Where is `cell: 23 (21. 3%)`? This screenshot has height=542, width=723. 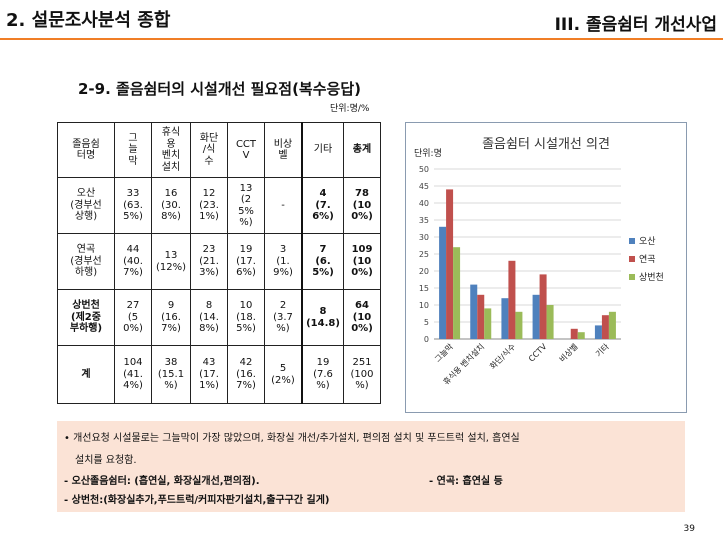 cell: 23 (21. 3%) is located at coordinates (209, 261).